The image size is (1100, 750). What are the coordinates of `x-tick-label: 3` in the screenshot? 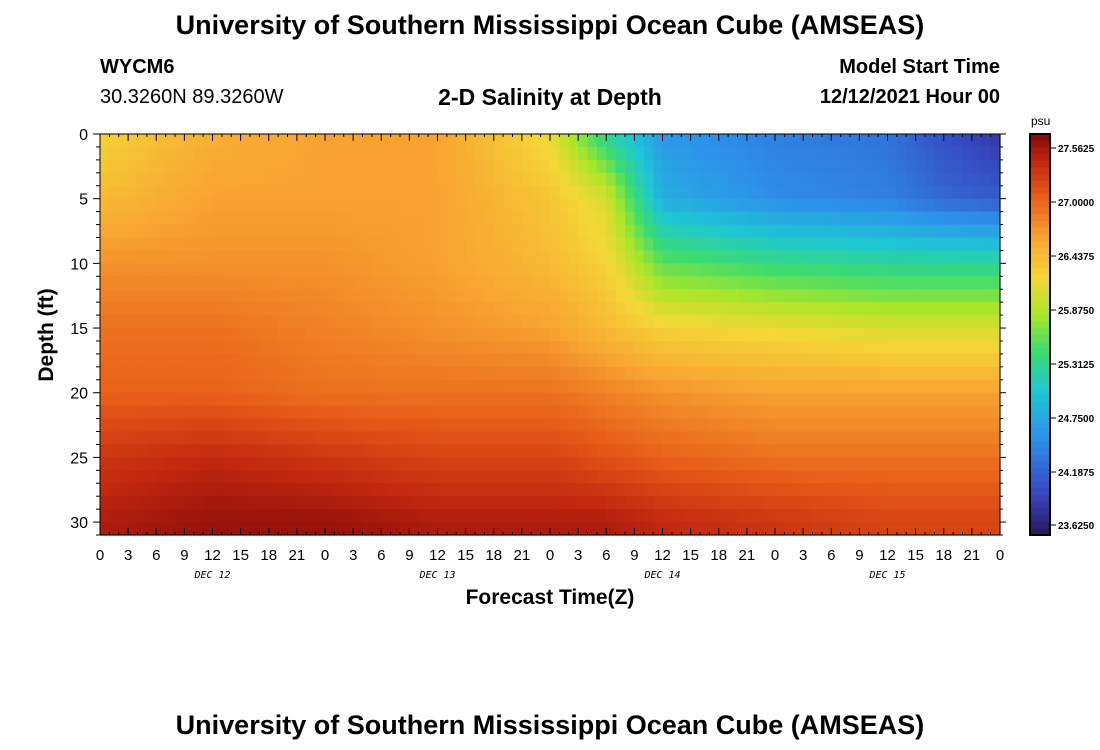 It's located at (128, 555).